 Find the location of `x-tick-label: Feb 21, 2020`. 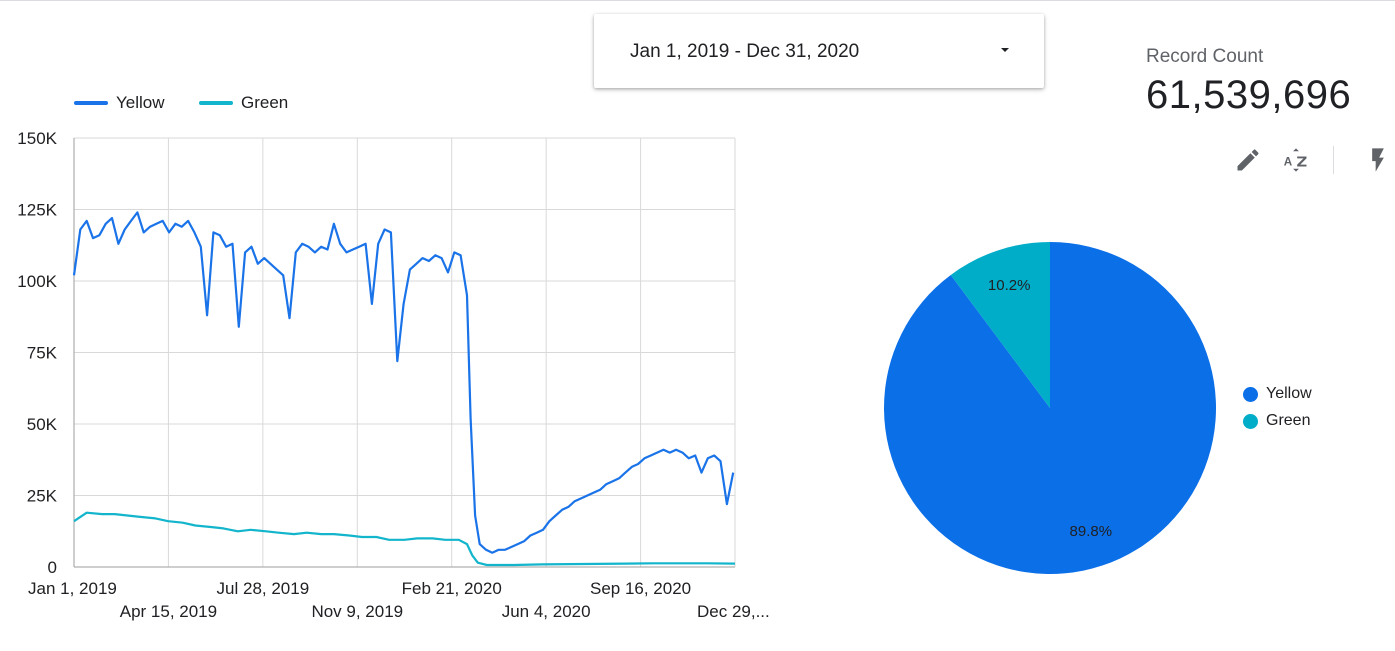

x-tick-label: Feb 21, 2020 is located at coordinates (452, 588).